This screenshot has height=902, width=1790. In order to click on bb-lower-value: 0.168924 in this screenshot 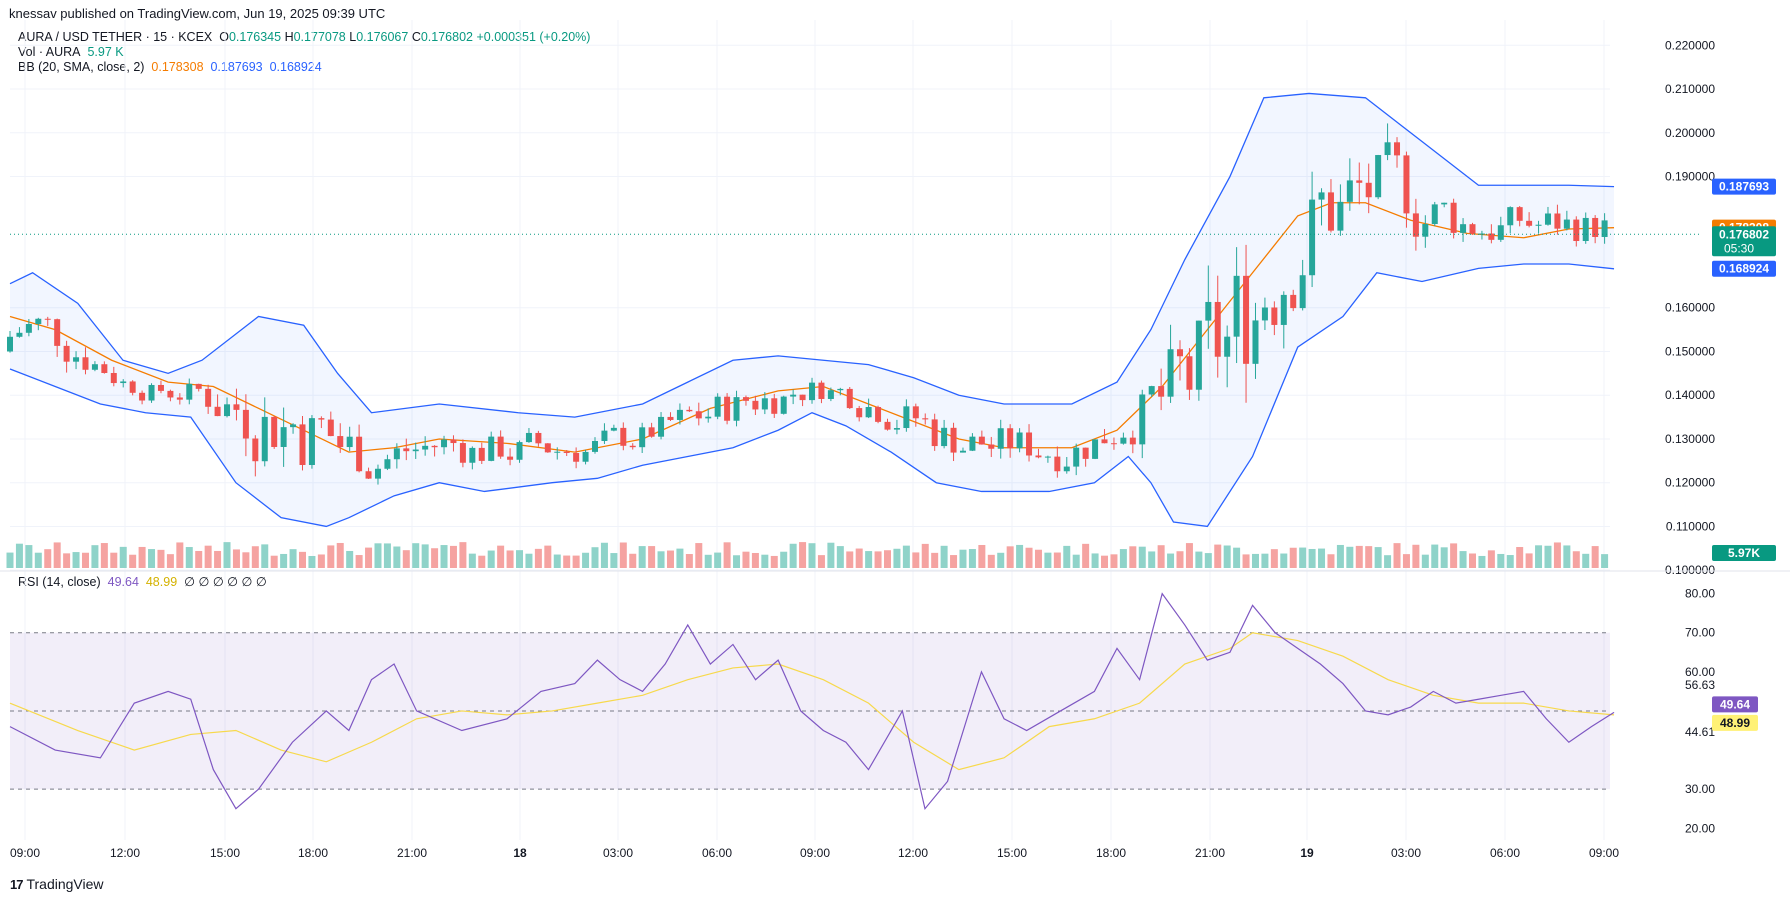, I will do `click(295, 67)`.